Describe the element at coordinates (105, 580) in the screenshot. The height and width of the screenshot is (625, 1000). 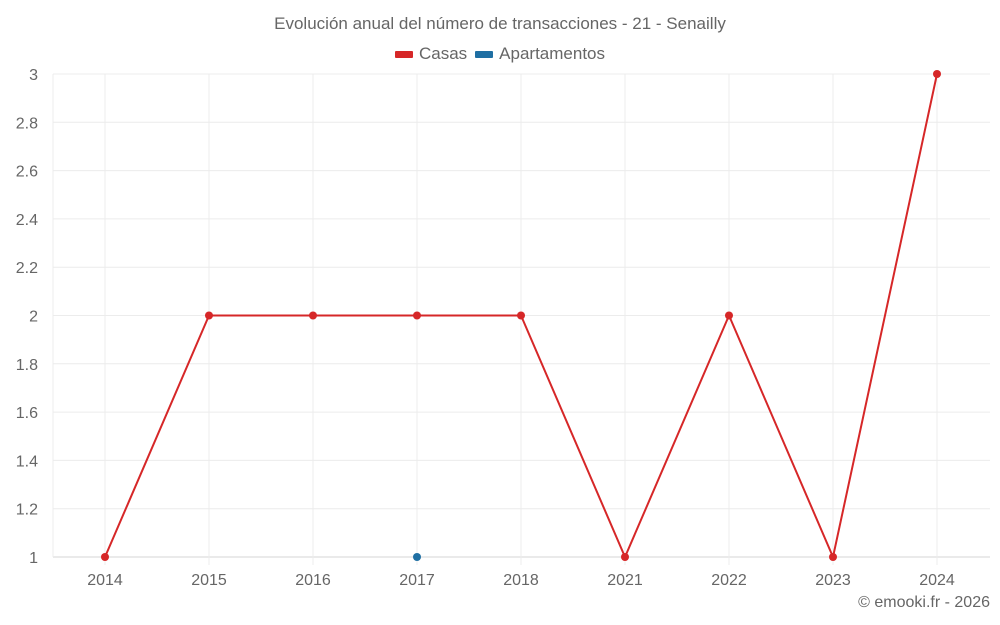
I see `x-tick-label: 2014` at that location.